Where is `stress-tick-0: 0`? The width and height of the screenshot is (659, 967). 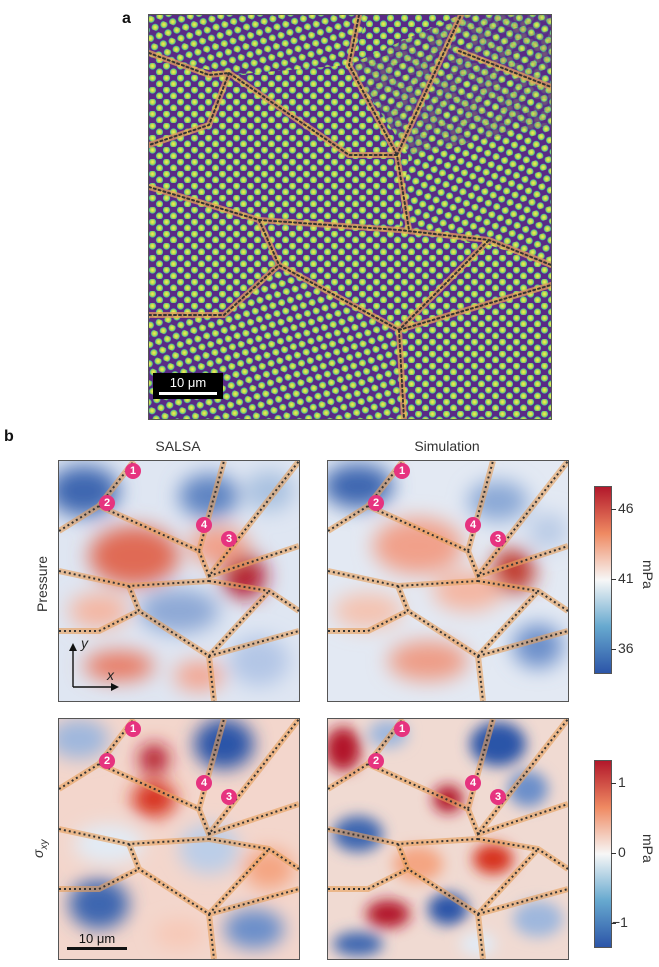 stress-tick-0: 0 is located at coordinates (622, 852).